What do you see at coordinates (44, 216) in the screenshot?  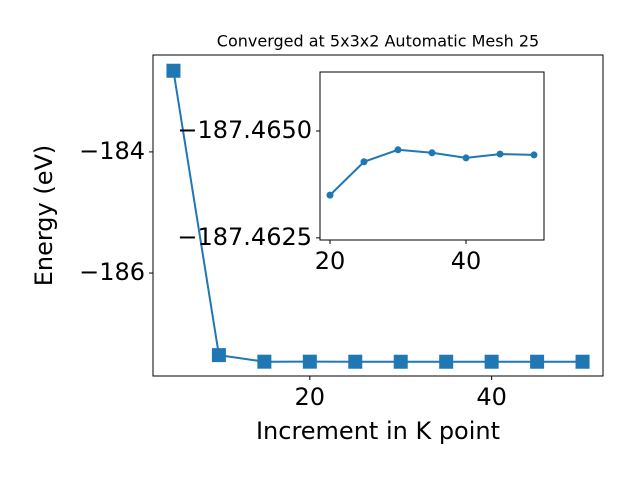 I see `y-axis-label: Energy (eV)` at bounding box center [44, 216].